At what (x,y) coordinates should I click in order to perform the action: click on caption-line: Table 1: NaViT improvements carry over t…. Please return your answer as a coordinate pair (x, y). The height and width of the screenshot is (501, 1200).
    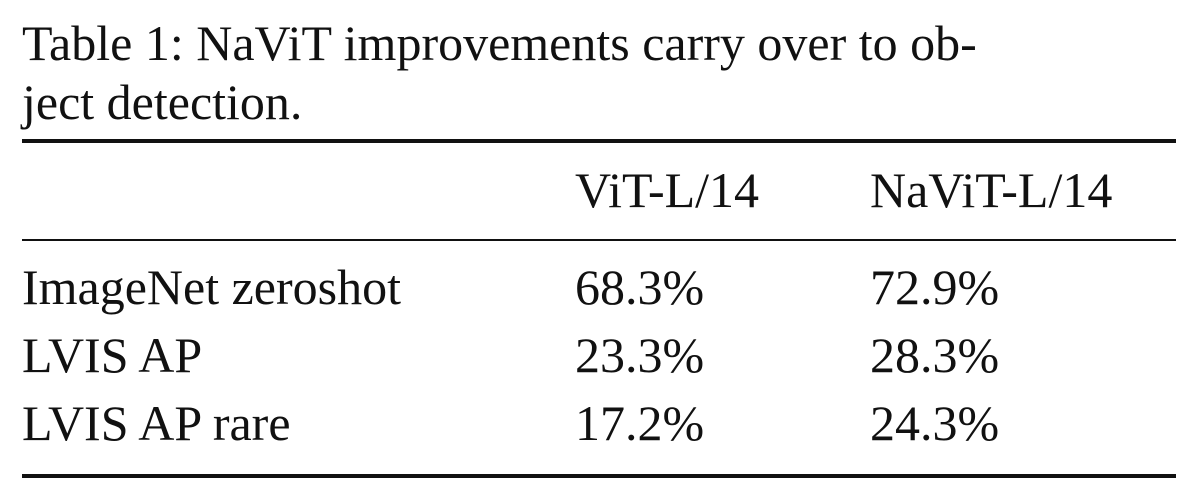
    Looking at the image, I should click on (499, 43).